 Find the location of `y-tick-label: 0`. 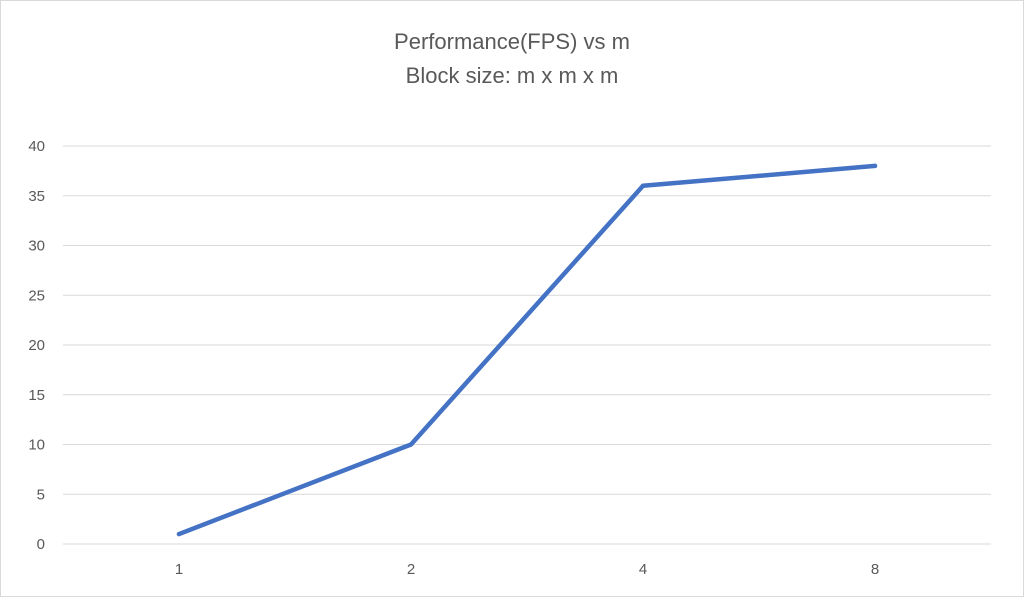

y-tick-label: 0 is located at coordinates (41, 544).